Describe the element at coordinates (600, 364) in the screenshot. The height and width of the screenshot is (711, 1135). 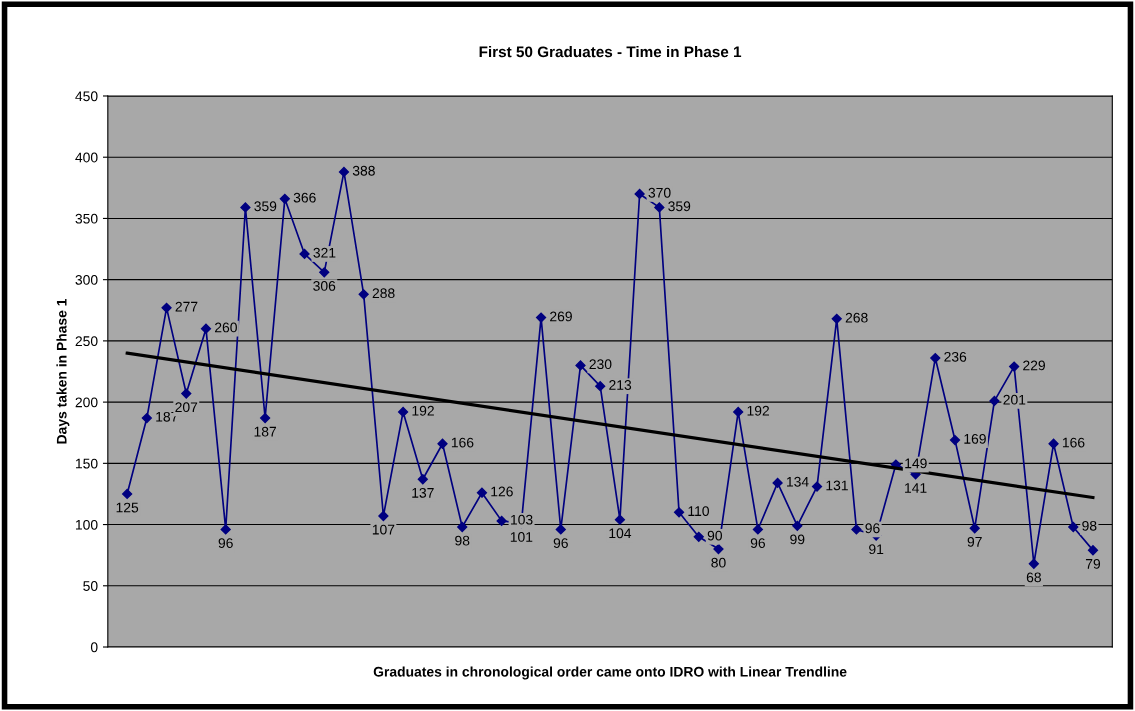
I see `data-label: 230` at that location.